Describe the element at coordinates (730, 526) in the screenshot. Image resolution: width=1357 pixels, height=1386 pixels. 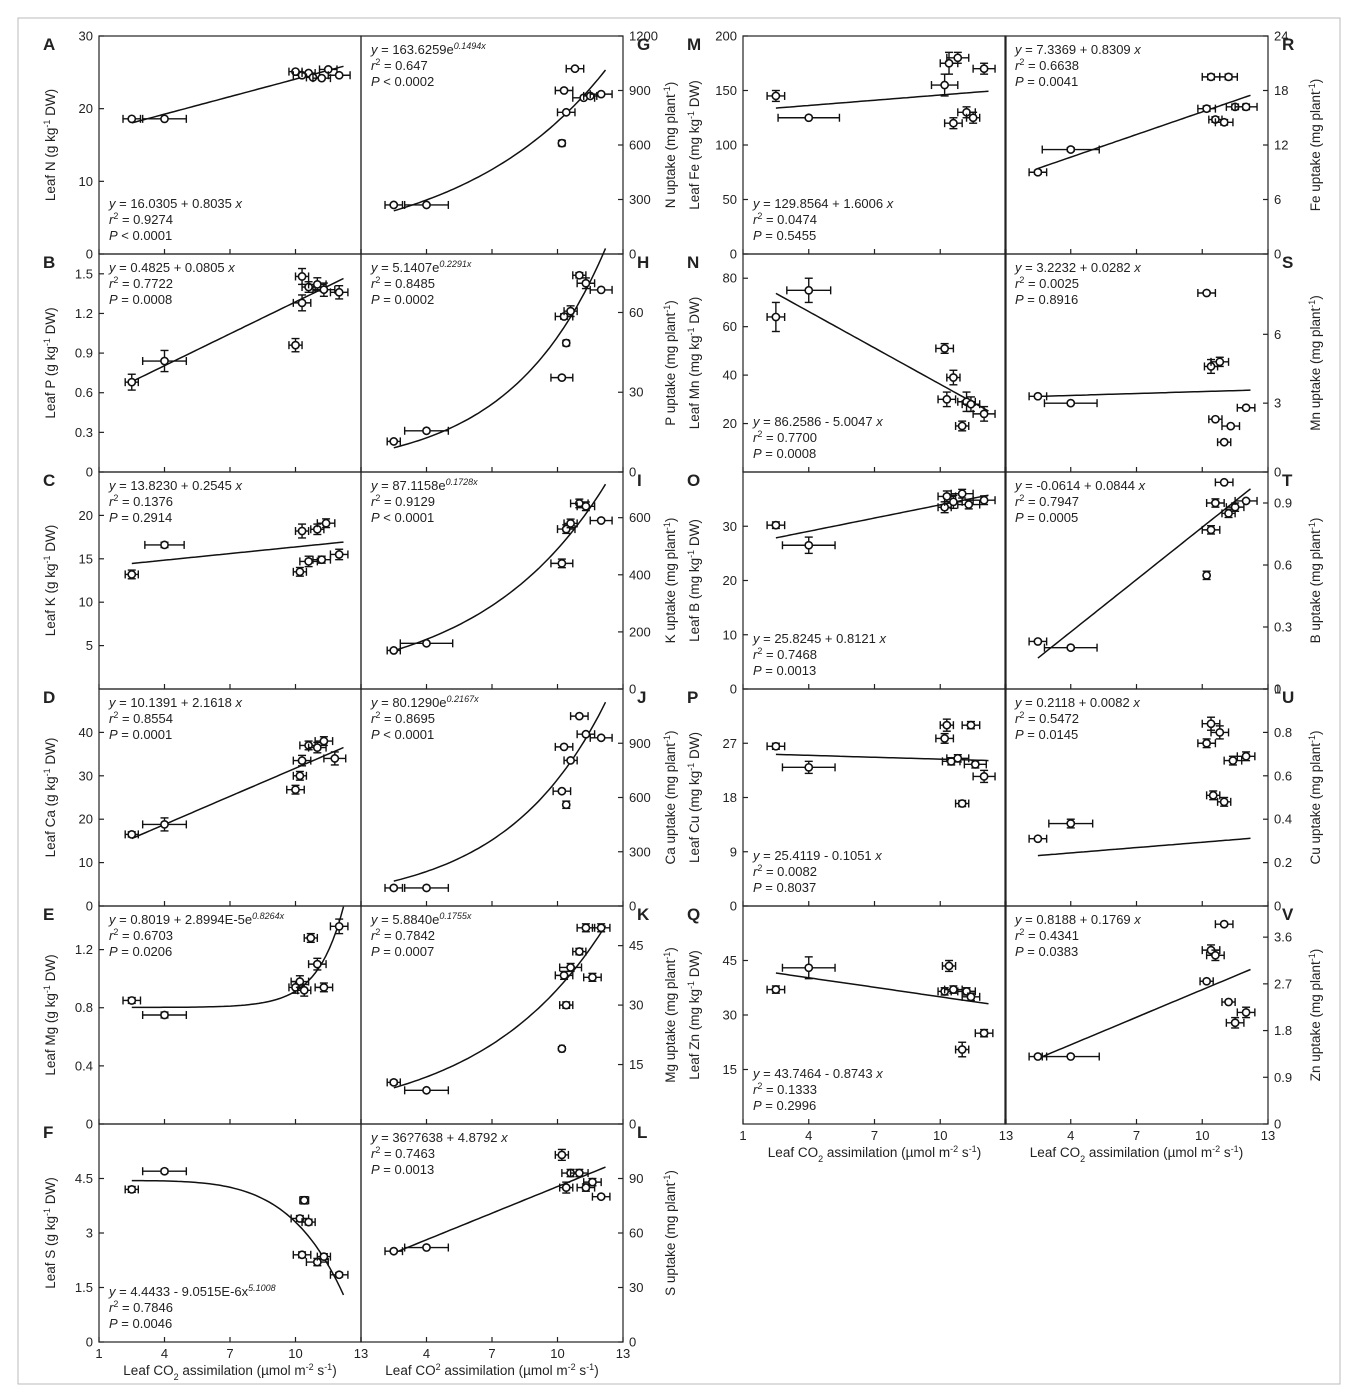
I see `y-tick-label: 30` at that location.